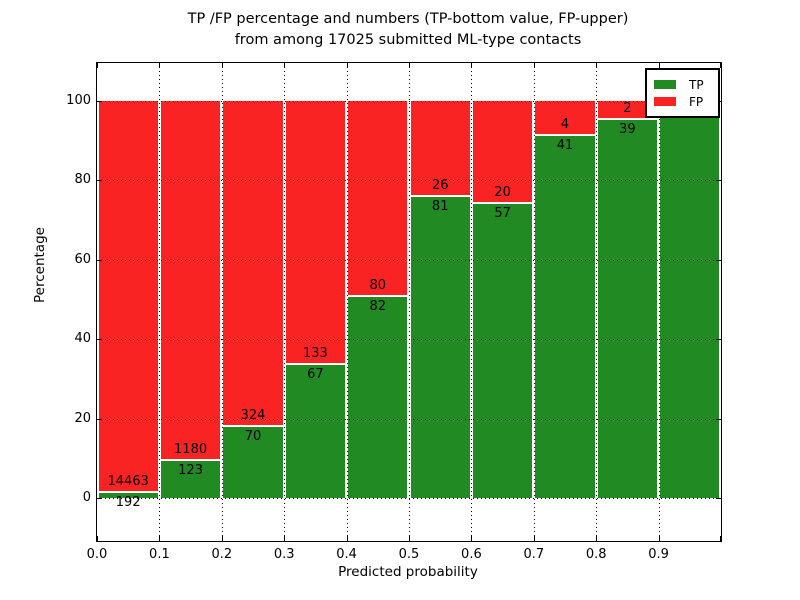 The height and width of the screenshot is (600, 800). What do you see at coordinates (565, 146) in the screenshot?
I see `bar-label-tp: 41` at bounding box center [565, 146].